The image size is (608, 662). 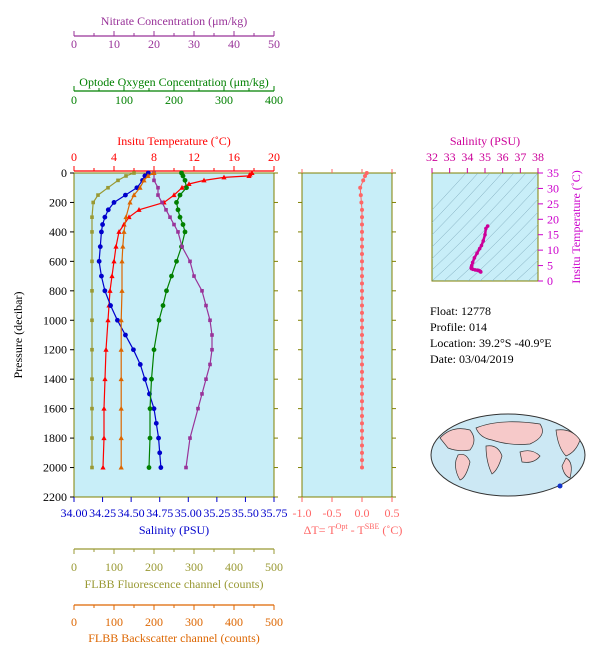 What do you see at coordinates (245, 513) in the screenshot?
I see `salinity-tick-label: 35.50` at bounding box center [245, 513].